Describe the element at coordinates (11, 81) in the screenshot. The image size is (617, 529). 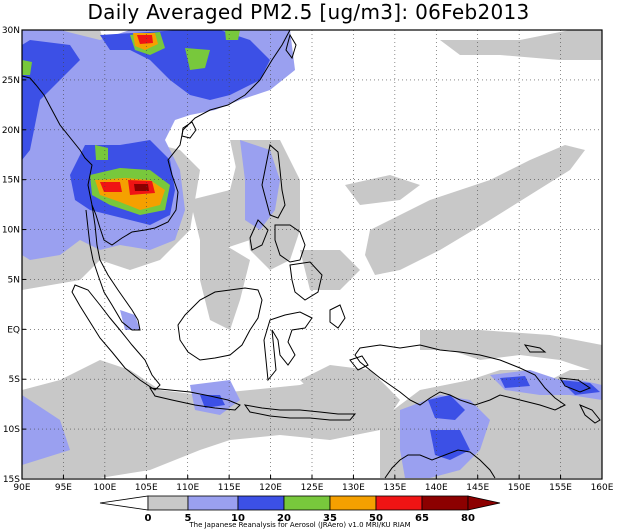
I see `y-tick-label: 25N` at that location.